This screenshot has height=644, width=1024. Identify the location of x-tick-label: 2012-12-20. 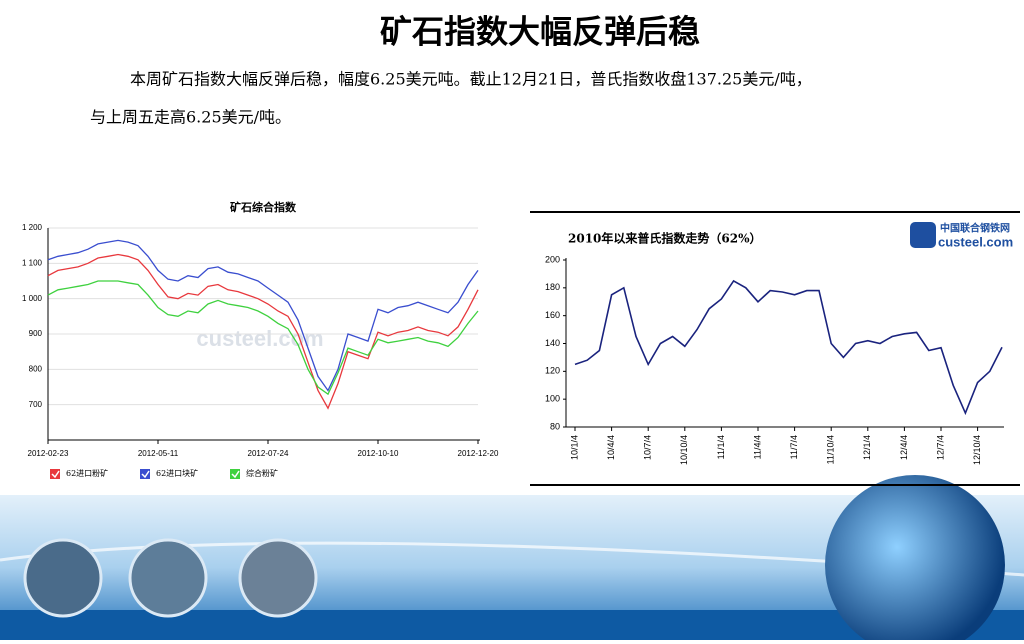
(478, 453).